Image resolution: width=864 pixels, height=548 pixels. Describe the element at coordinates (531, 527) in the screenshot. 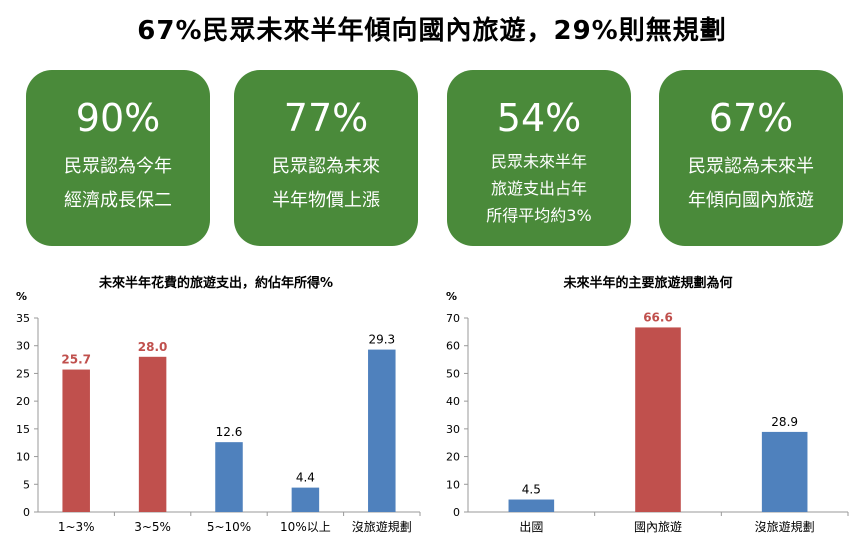

I see `x-tick-label: 出國` at that location.